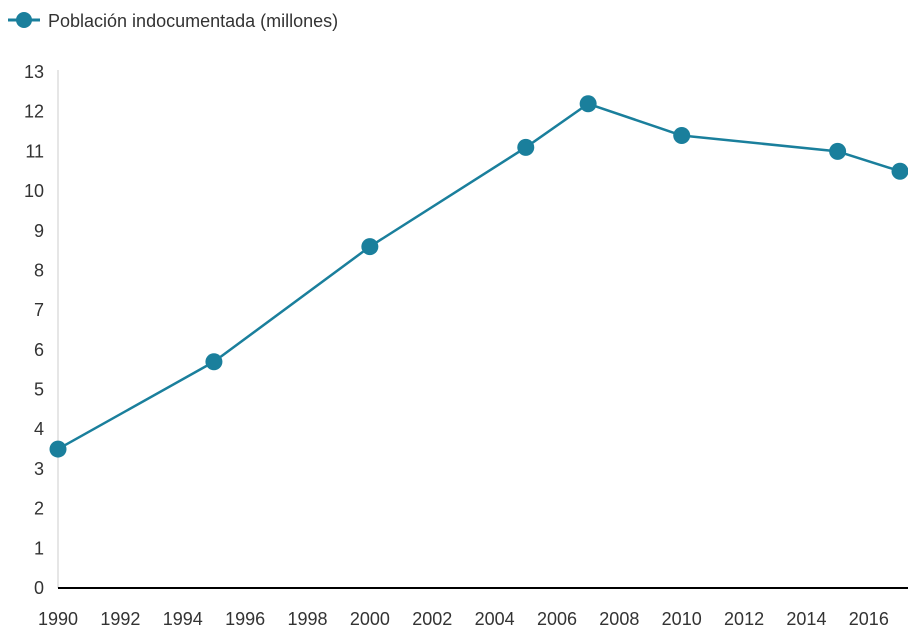 This screenshot has height=637, width=908. I want to click on y-tick-label: 6, so click(39, 350).